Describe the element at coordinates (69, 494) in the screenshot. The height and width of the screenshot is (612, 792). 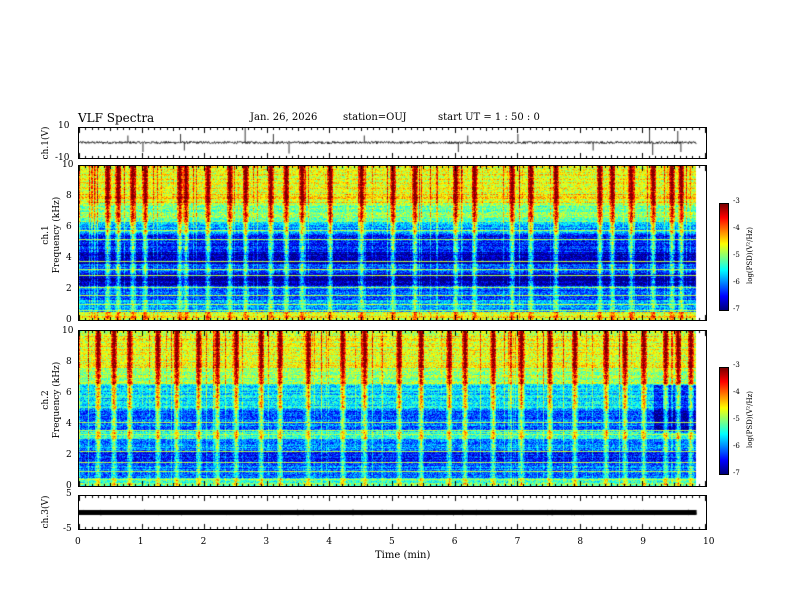
I see `ch3-ytick-top: 5` at that location.